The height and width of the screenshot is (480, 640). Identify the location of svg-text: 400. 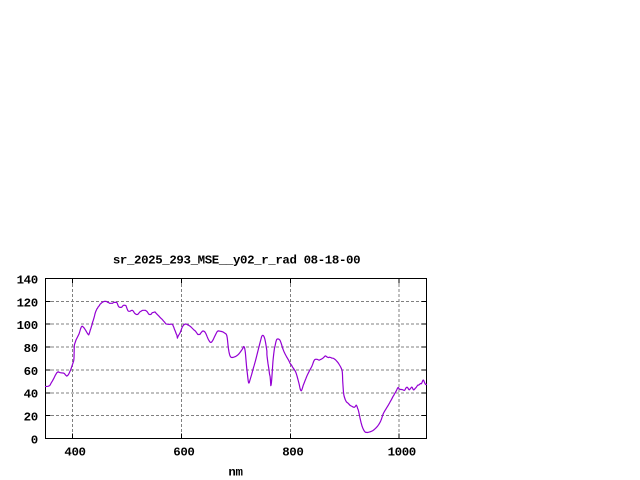
(74, 453).